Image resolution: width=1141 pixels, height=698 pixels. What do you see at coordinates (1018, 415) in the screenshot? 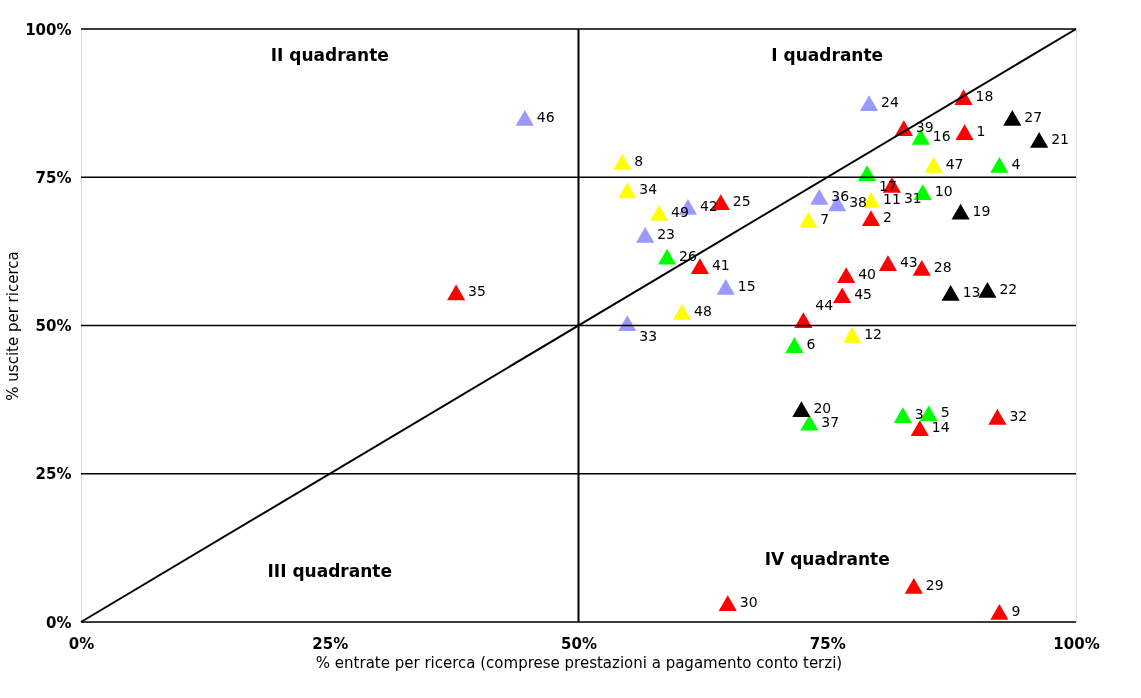
I see `annotation: 32` at bounding box center [1018, 415].